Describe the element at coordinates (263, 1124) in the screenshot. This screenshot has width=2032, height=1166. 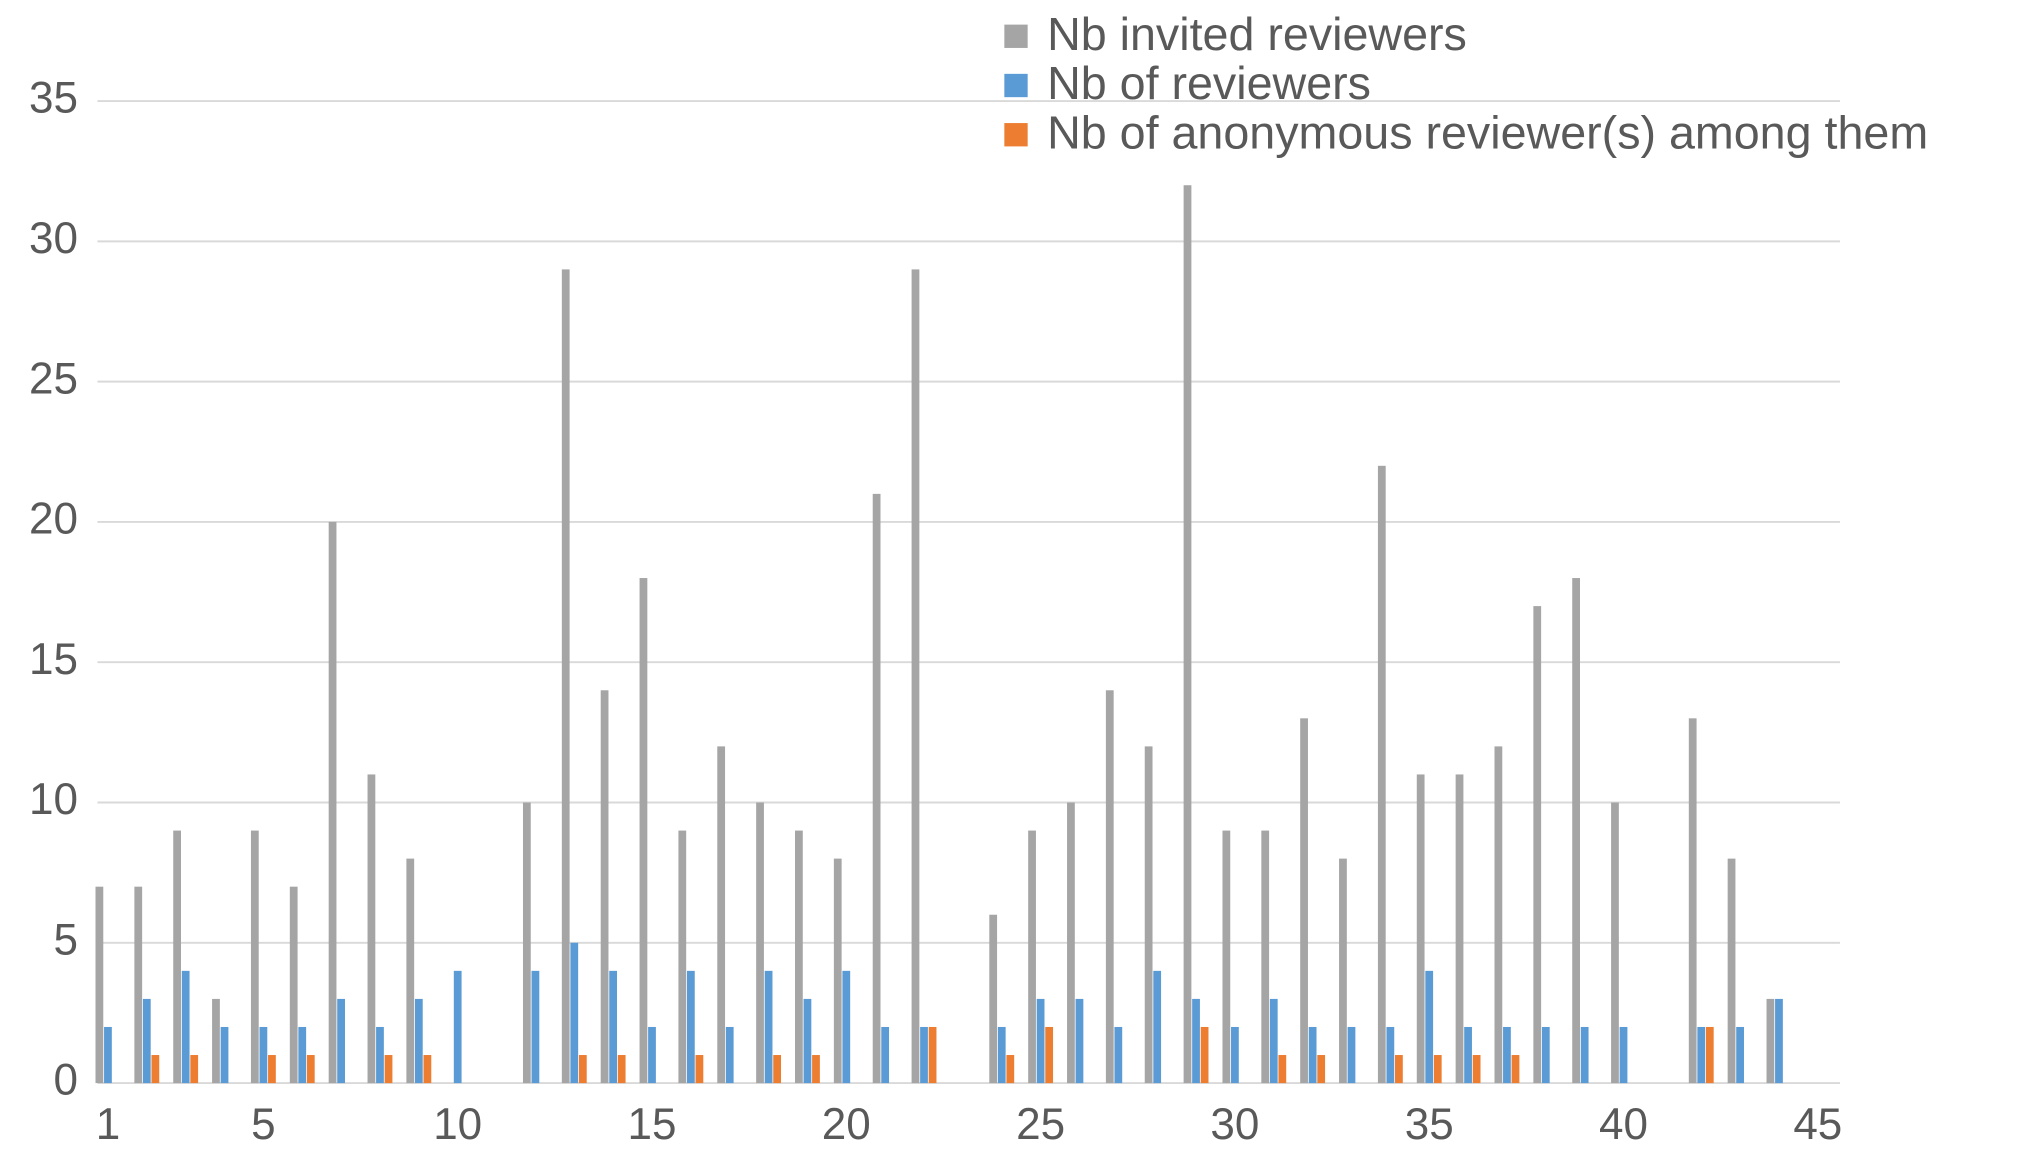
I see `x-tick-label: 5` at that location.